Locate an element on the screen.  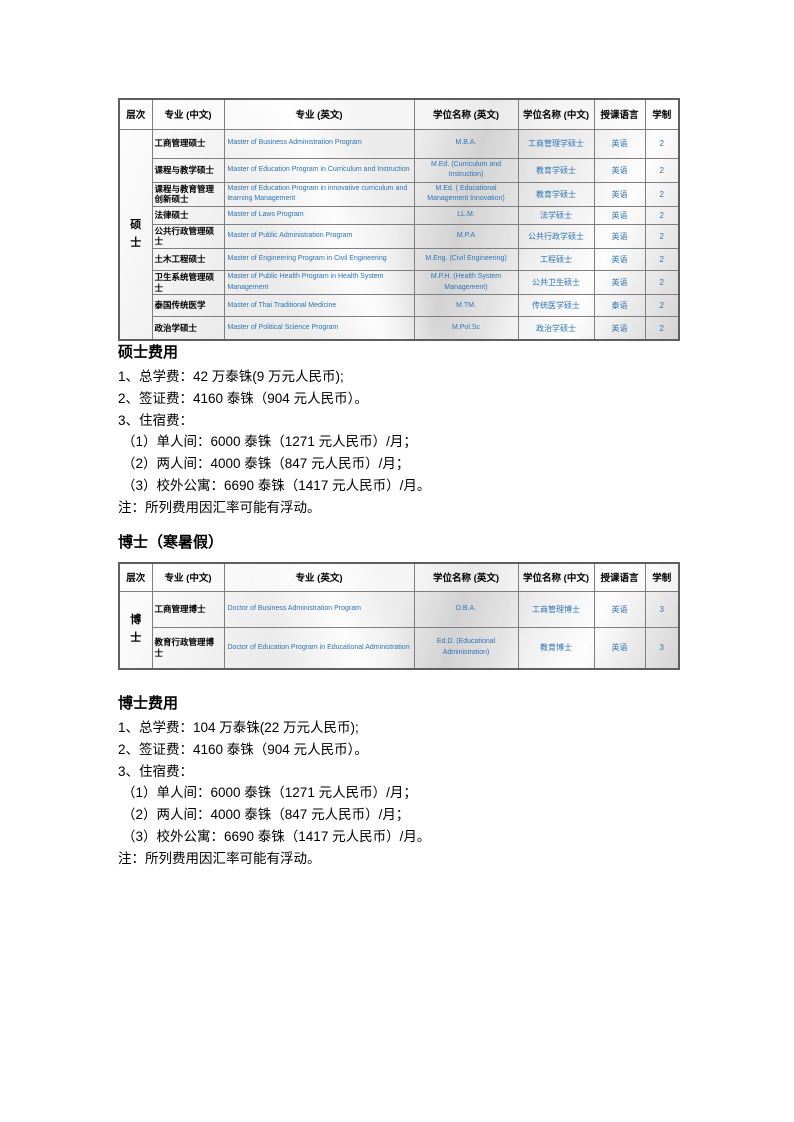
column-header: 学位名称 (英文) is located at coordinates (466, 114).